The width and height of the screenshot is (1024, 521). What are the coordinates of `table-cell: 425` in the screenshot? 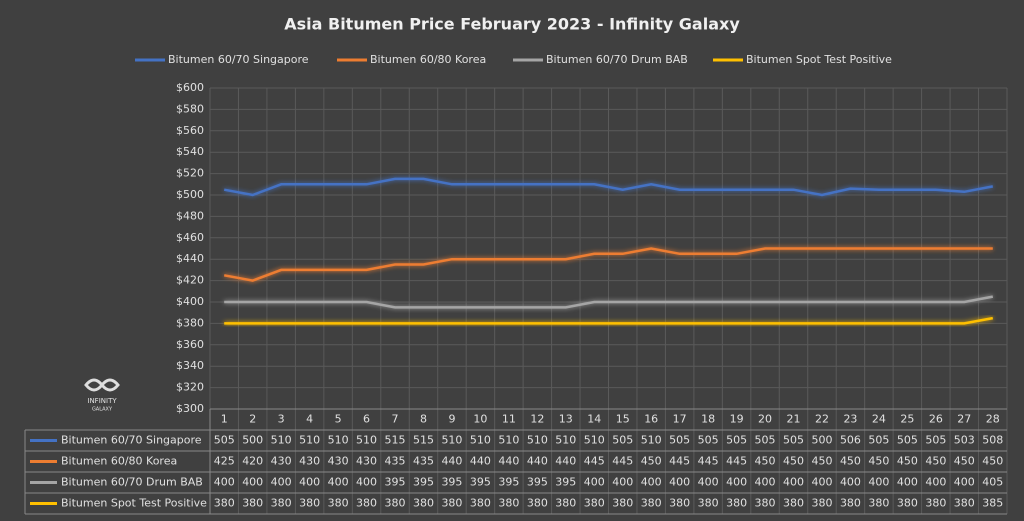 It's located at (224, 461).